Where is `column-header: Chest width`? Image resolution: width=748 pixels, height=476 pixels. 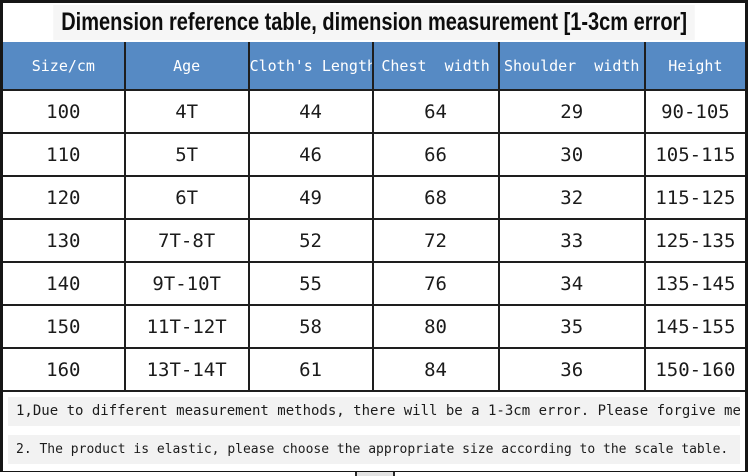
column-header: Chest width is located at coordinates (435, 66).